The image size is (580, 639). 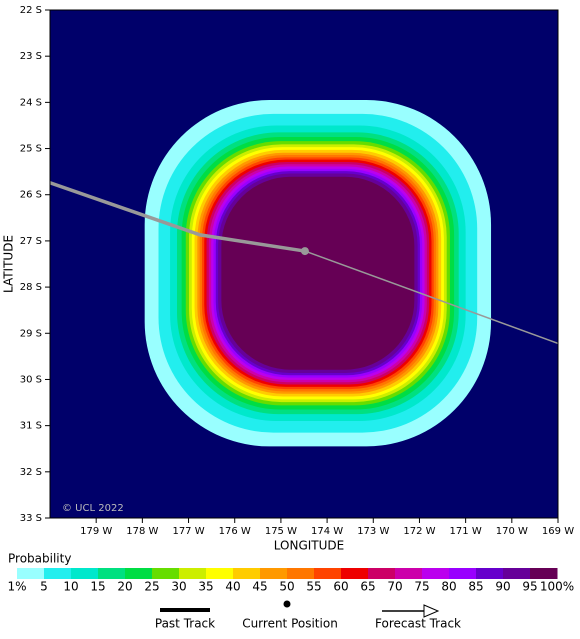 I want to click on legend-level-label: 85, so click(x=475, y=587).